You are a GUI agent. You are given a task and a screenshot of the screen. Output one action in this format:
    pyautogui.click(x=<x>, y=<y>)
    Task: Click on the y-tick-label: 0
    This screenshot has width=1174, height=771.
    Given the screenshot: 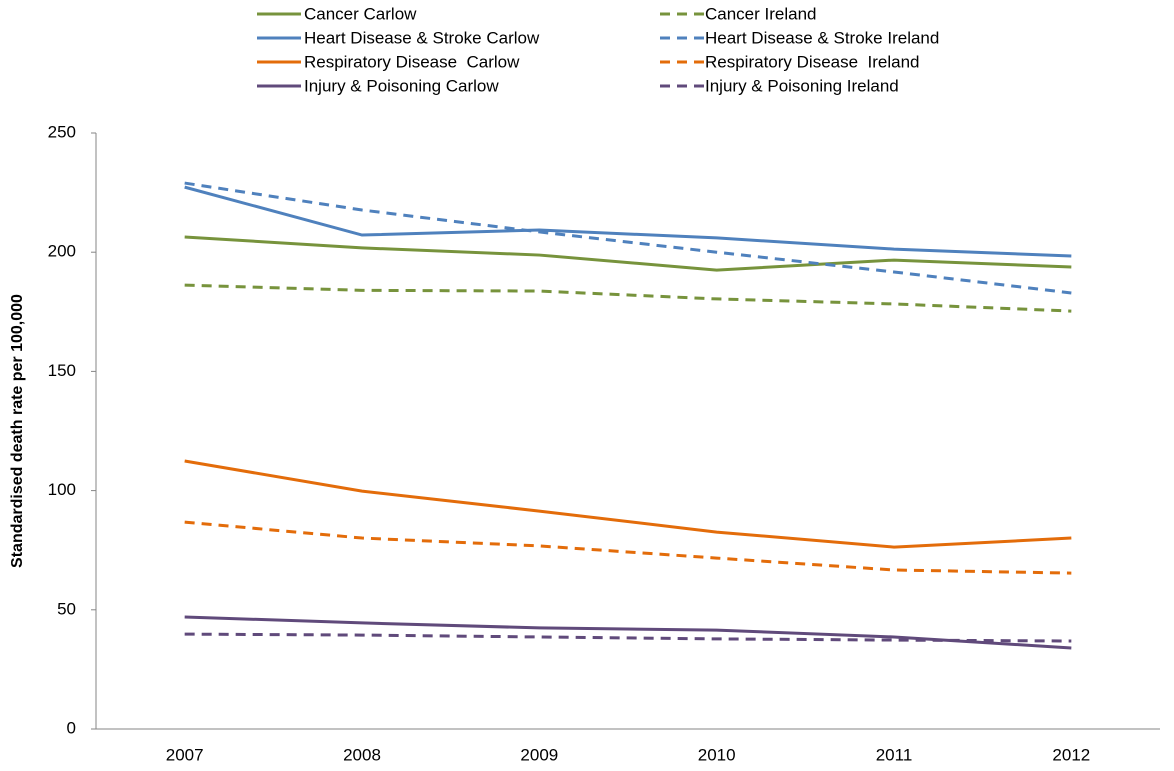 What is the action you would take?
    pyautogui.click(x=71, y=727)
    